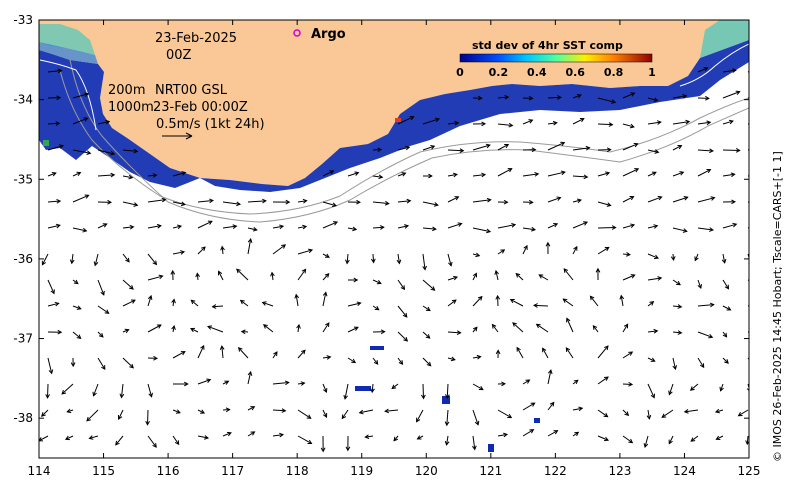  What do you see at coordinates (398, 120) in the screenshot?
I see `sst-warm-speck` at bounding box center [398, 120].